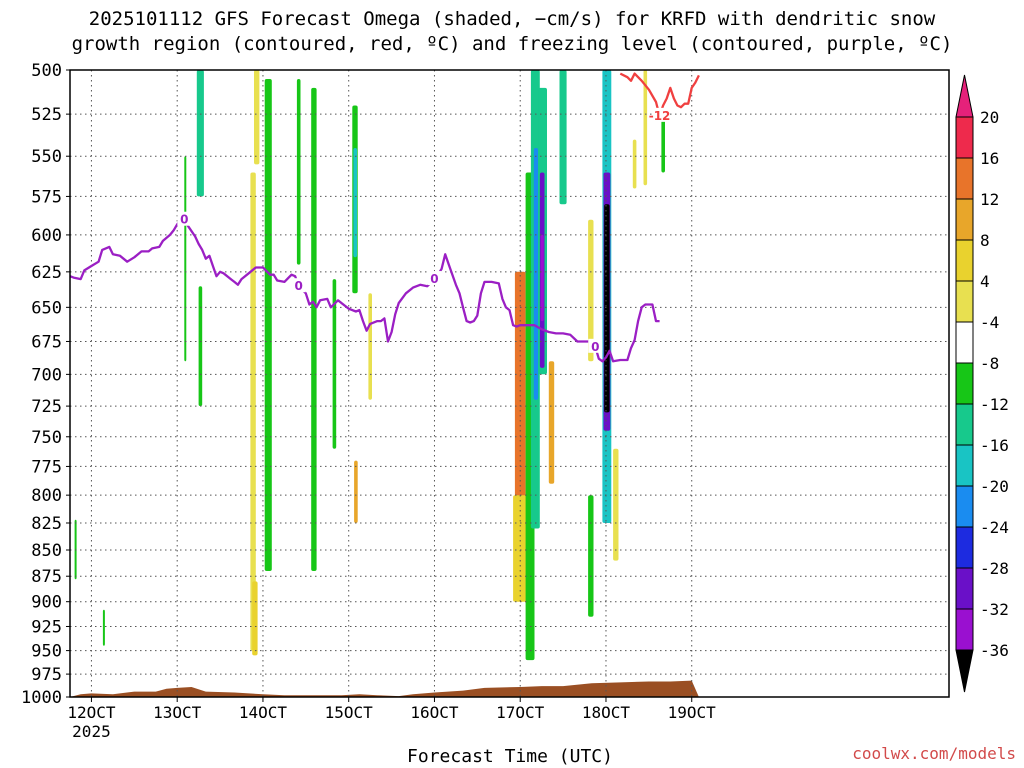 This screenshot has width=1024, height=768. What do you see at coordinates (520, 712) in the screenshot?
I see `x-tick-label-17OCT: 17OCT` at bounding box center [520, 712].